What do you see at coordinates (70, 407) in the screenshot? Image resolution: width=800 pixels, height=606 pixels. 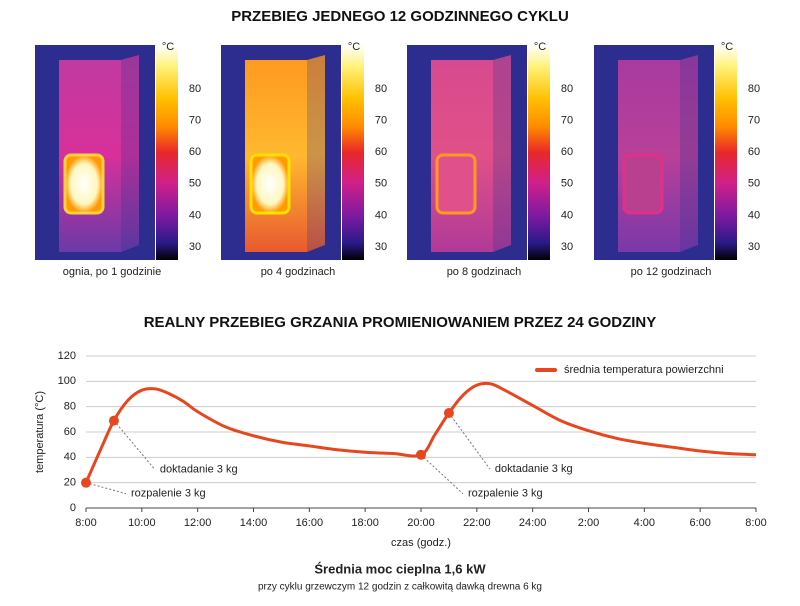 I see `y-tick-label: 80` at bounding box center [70, 407].